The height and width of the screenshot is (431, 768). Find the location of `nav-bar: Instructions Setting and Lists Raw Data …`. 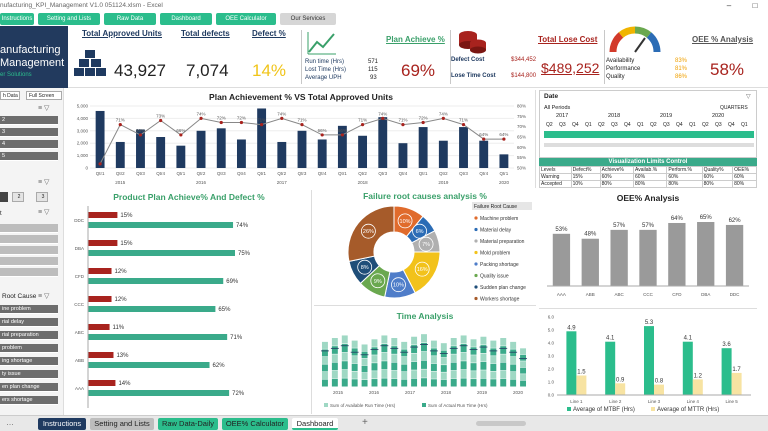

nav-bar: Instructions Setting and Lists Raw Data … is located at coordinates (384, 19).